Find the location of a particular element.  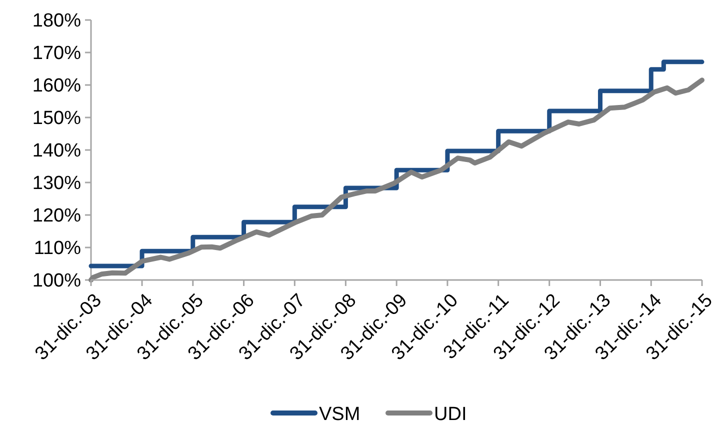

y-tick-label: 120% is located at coordinates (57, 216).